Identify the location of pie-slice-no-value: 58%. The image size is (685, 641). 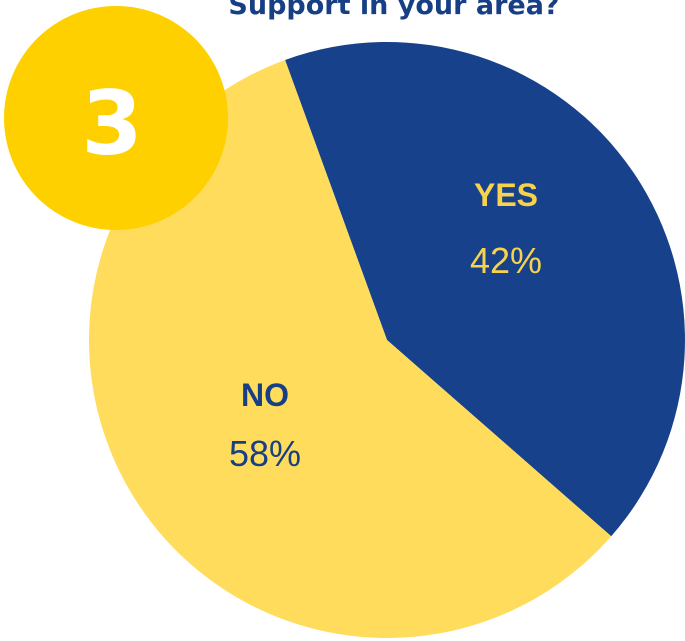
(265, 453).